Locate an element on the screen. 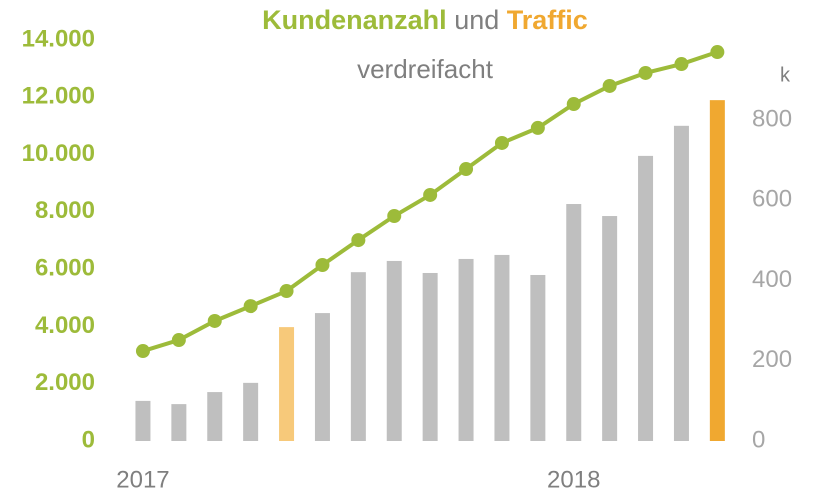 Image resolution: width=823 pixels, height=493 pixels. y2-tick-label: 600 is located at coordinates (772, 199).